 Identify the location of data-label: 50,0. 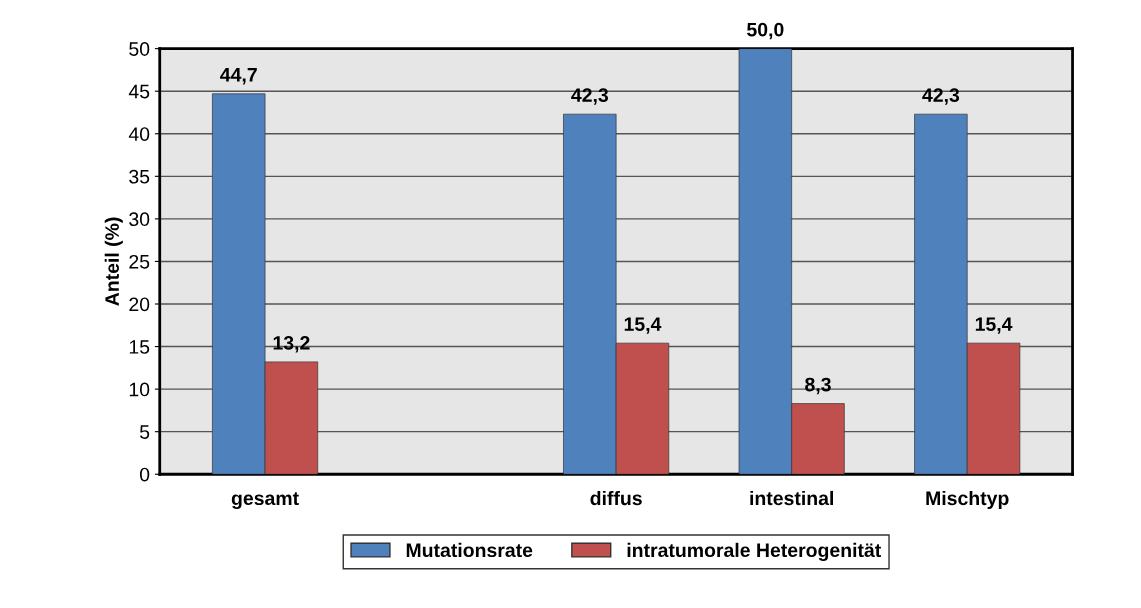
(765, 31).